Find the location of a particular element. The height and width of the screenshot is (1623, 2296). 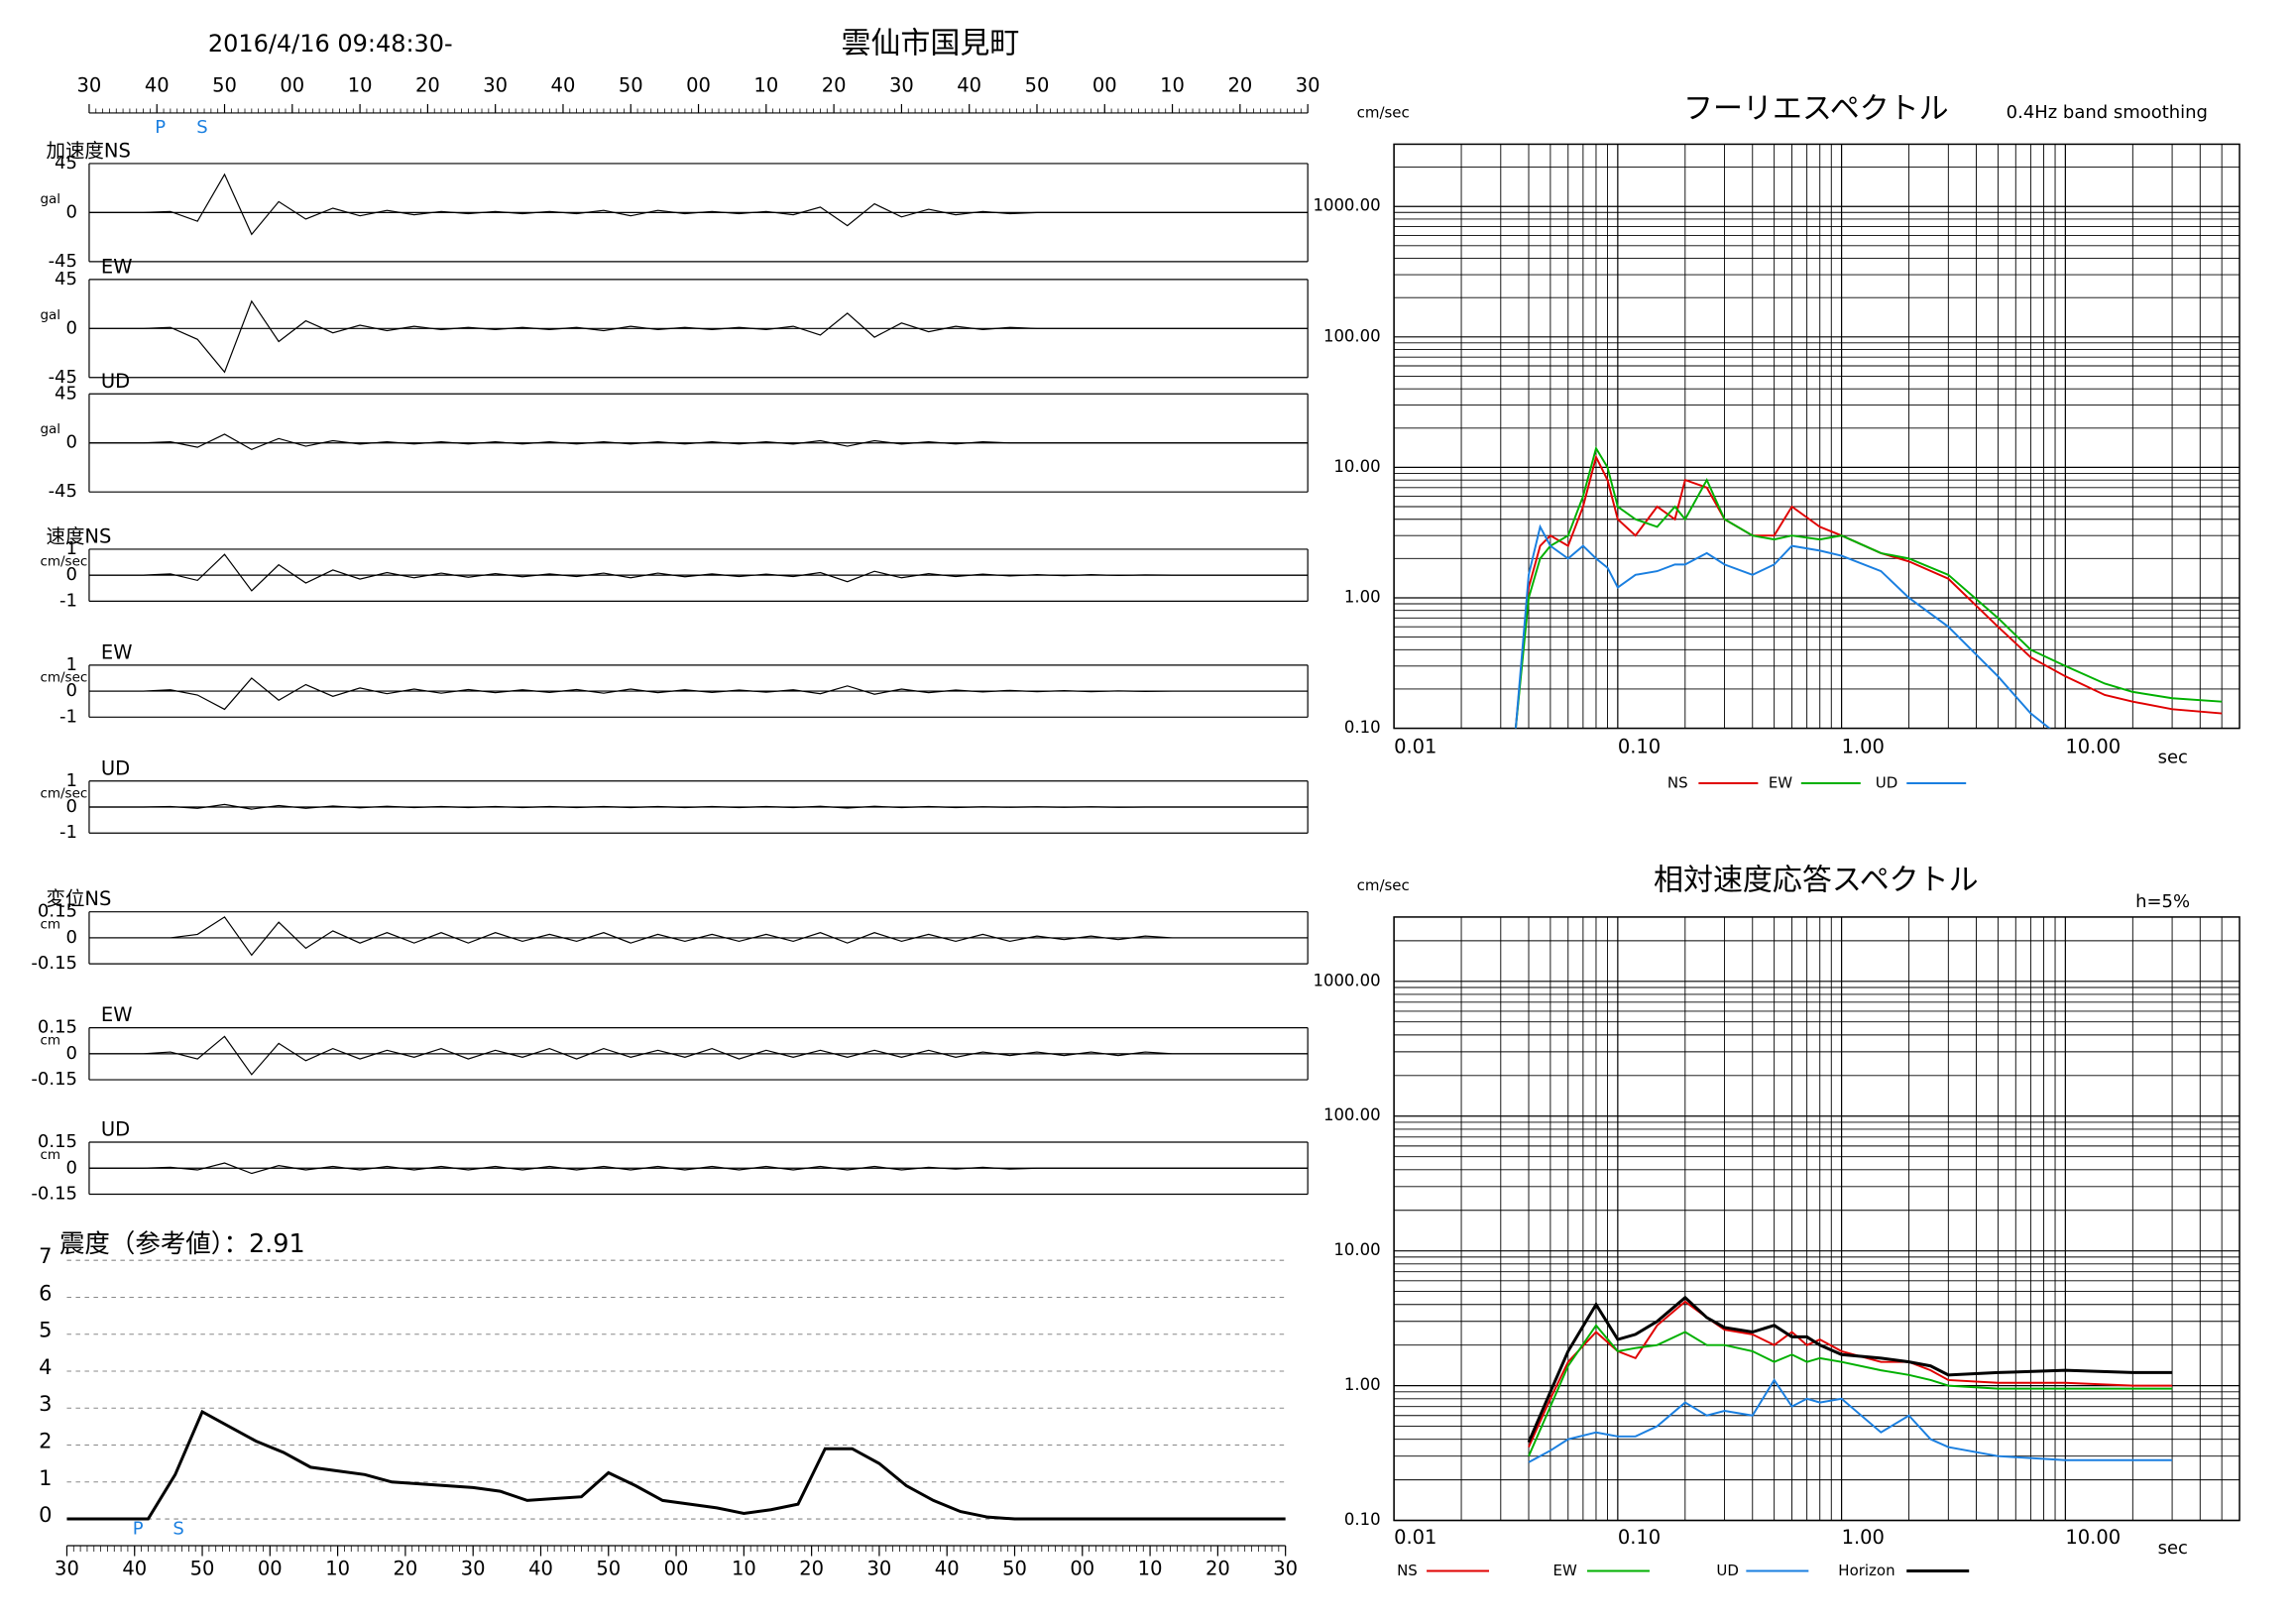

y-tick-label: 2 is located at coordinates (46, 1441).